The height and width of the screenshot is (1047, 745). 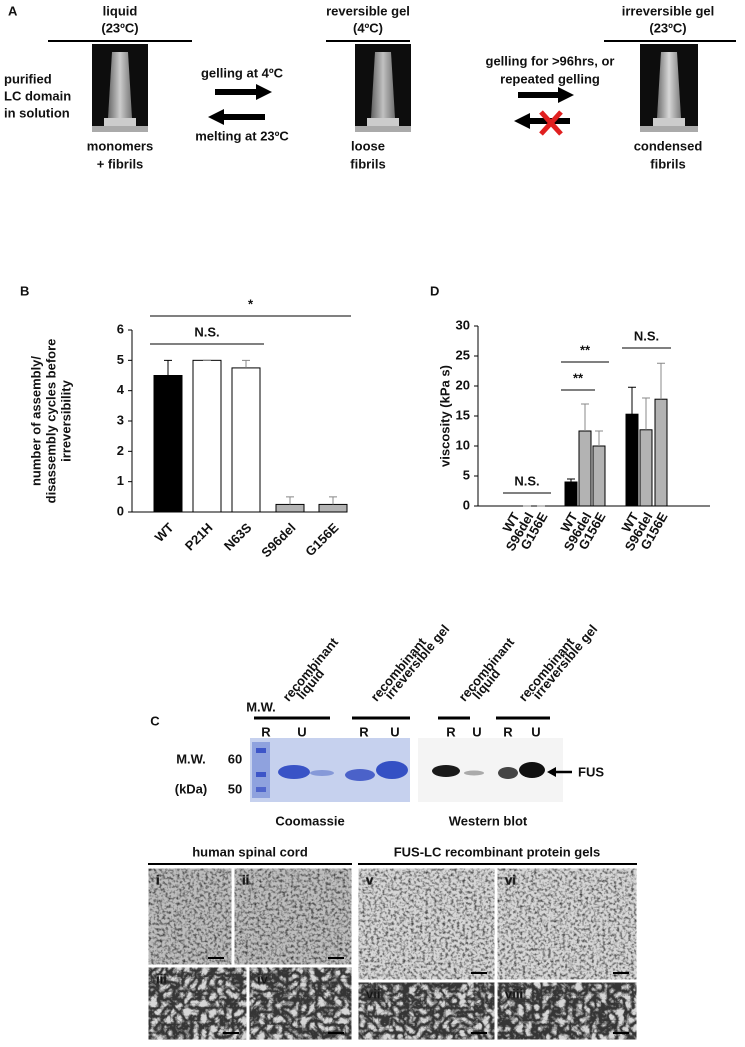 What do you see at coordinates (488, 820) in the screenshot?
I see `blot-label: Western blot` at bounding box center [488, 820].